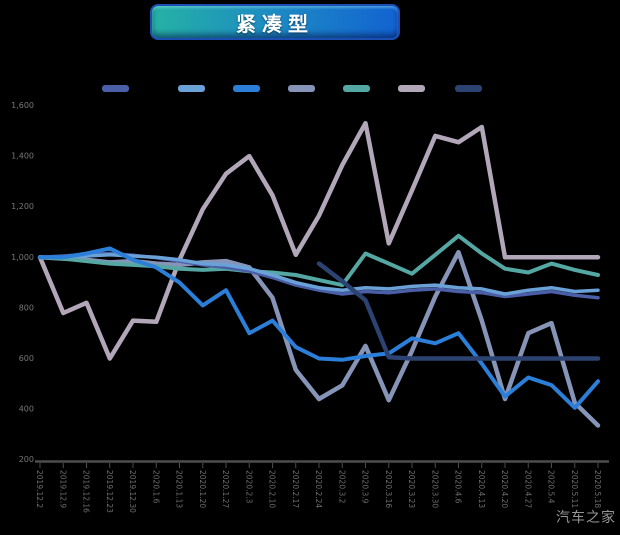 Image resolution: width=620 pixels, height=535 pixels. What do you see at coordinates (22, 156) in the screenshot?
I see `y-axis-label: 1,400` at bounding box center [22, 156].